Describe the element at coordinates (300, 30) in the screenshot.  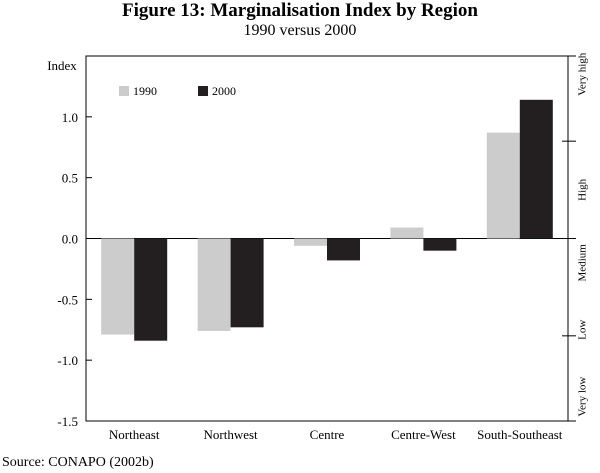
I see `chart-subtitle: 1990 versus 2000` at that location.